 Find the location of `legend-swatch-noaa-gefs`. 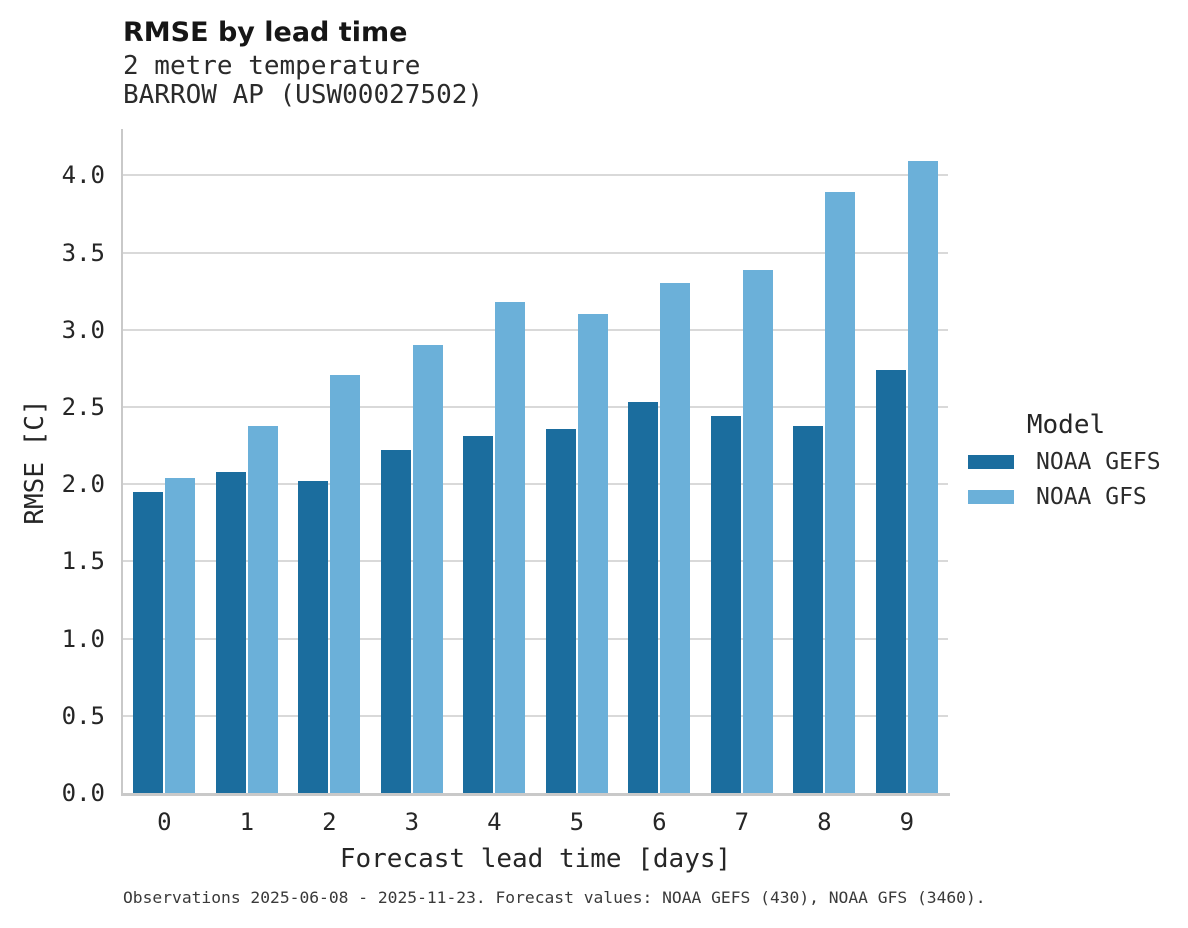

legend-swatch-noaa-gefs is located at coordinates (991, 462).